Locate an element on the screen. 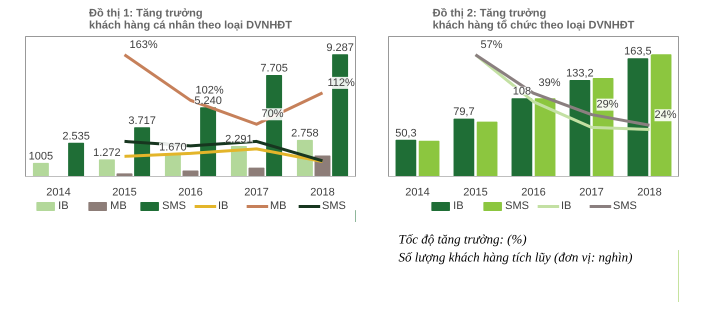  data-label: 1005 is located at coordinates (41, 156).